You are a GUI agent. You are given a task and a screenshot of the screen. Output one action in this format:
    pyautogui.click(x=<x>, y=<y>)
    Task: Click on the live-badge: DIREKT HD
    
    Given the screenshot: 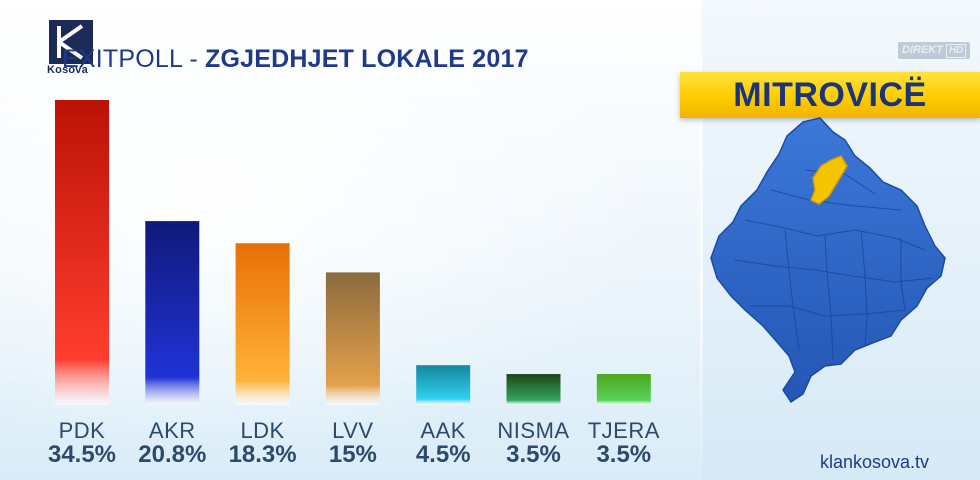 What is the action you would take?
    pyautogui.click(x=934, y=50)
    